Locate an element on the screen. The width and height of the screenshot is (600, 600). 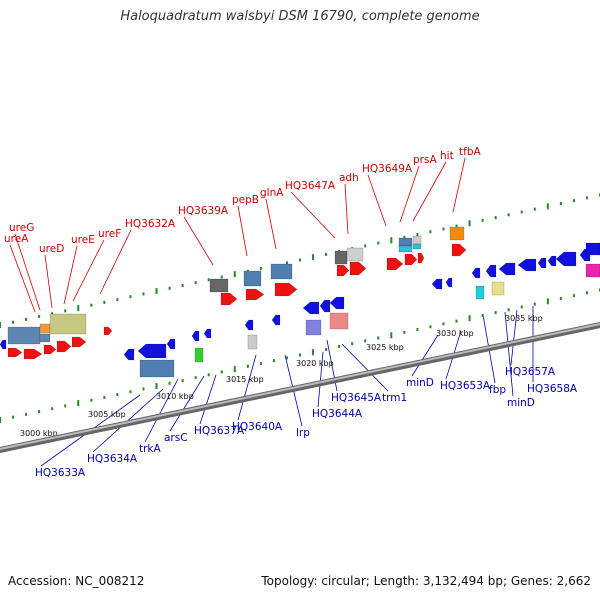
tick-label: 3025 kbp is located at coordinates (385, 347).